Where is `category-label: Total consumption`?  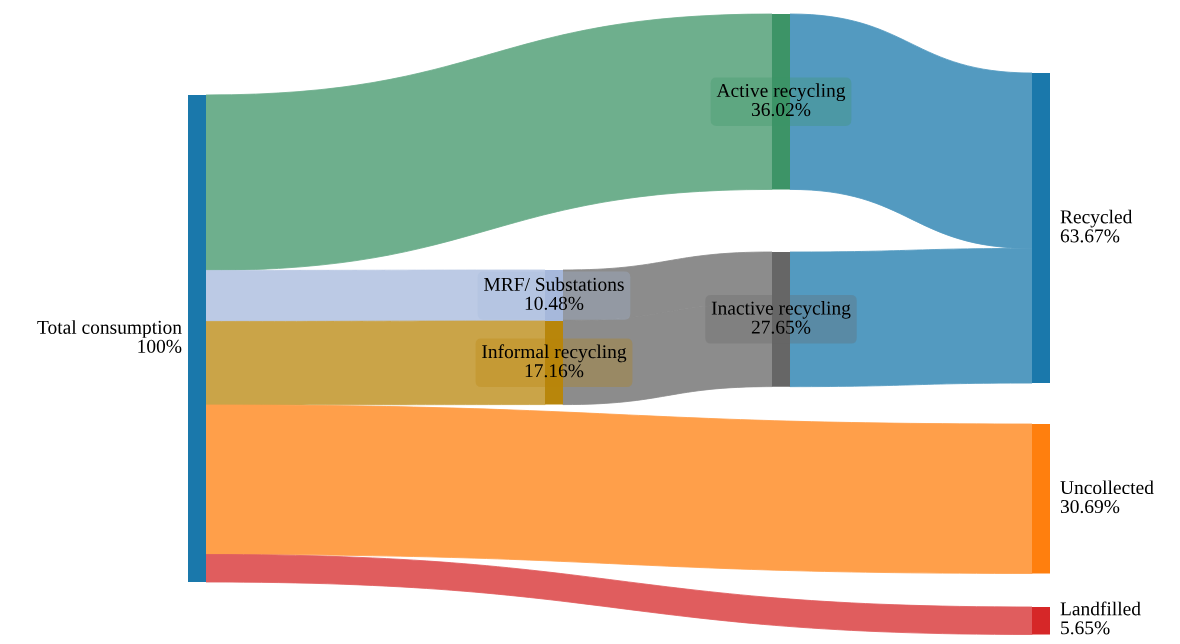
category-label: Total consumption is located at coordinates (109, 329).